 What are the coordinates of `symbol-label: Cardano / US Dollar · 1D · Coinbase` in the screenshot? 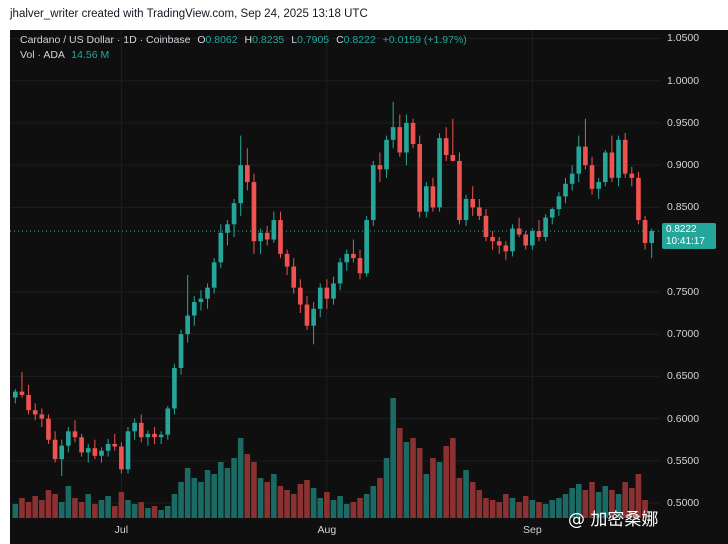 It's located at (105, 40).